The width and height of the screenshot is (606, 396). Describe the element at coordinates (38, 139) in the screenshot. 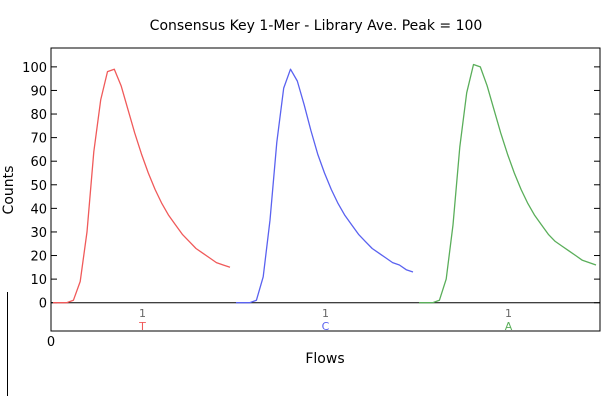

I see `y-tick-label: 70` at that location.